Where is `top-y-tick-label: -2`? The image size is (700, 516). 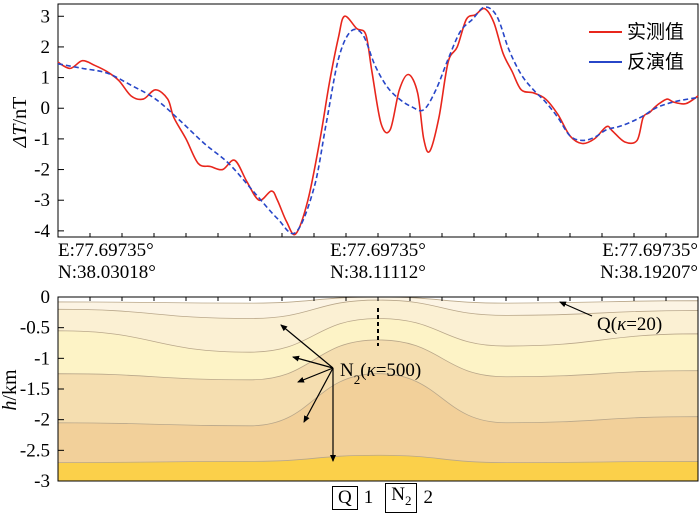 top-y-tick-label: -2 is located at coordinates (42, 170).